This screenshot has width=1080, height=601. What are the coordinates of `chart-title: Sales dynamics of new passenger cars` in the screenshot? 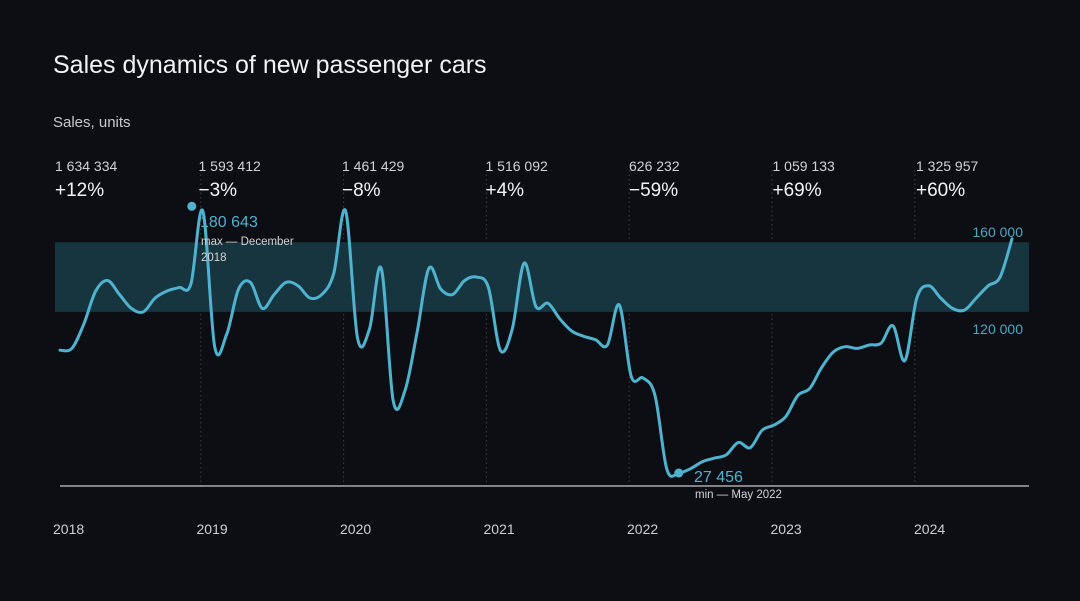 It's located at (270, 65).